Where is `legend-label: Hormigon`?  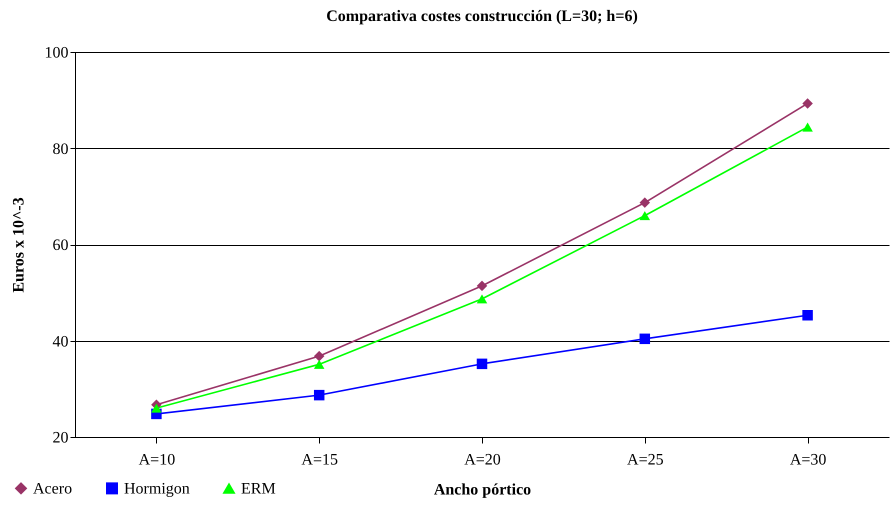 legend-label: Hormigon is located at coordinates (157, 489).